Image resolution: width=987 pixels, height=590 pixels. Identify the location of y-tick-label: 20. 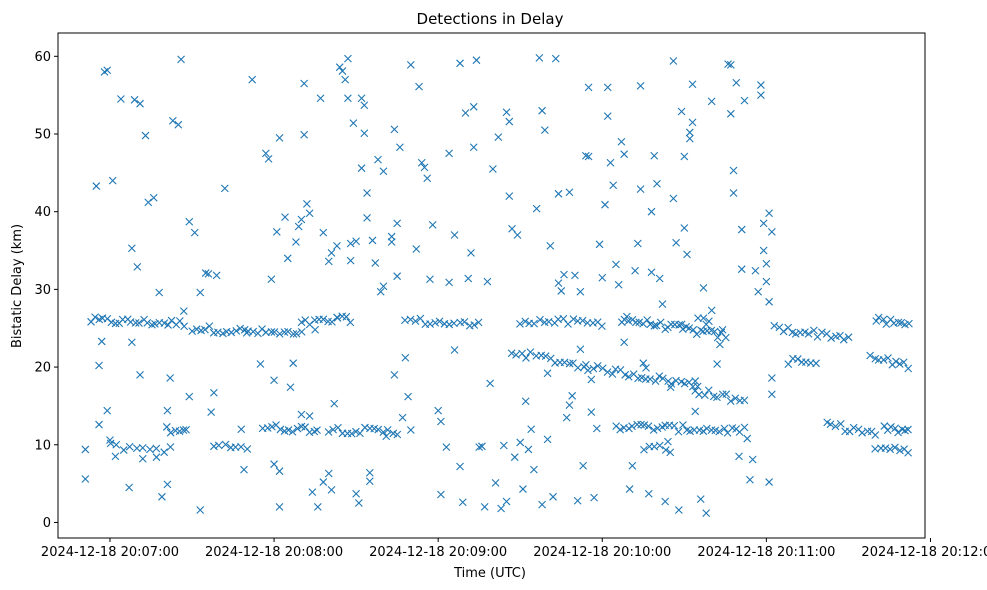
(42, 368).